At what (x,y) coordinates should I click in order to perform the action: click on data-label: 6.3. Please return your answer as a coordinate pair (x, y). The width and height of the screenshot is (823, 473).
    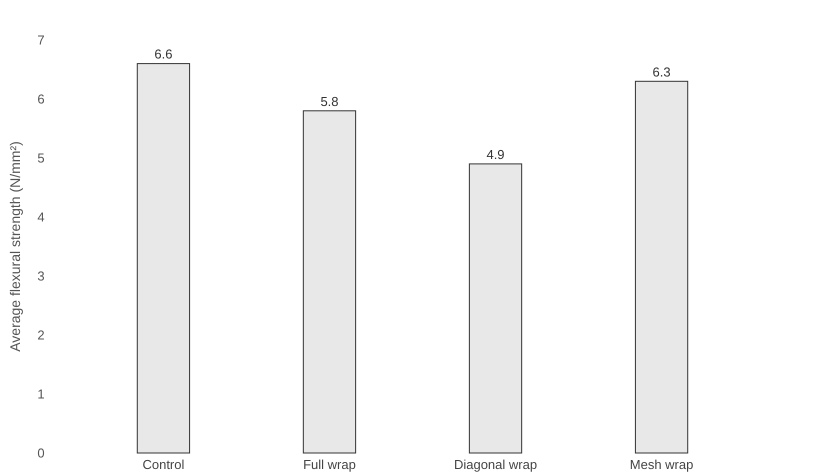
    Looking at the image, I should click on (661, 72).